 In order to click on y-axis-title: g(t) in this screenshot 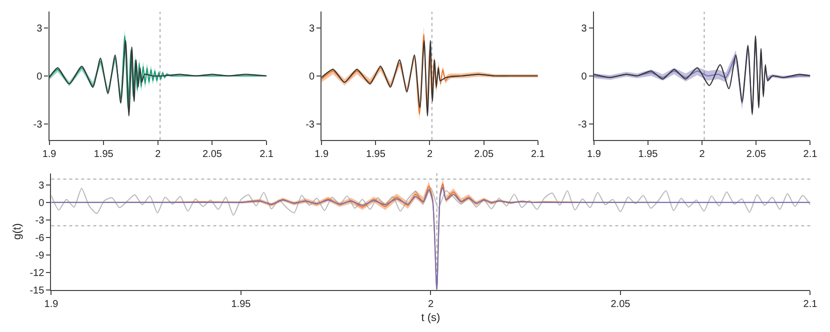, I will do `click(17, 231)`.